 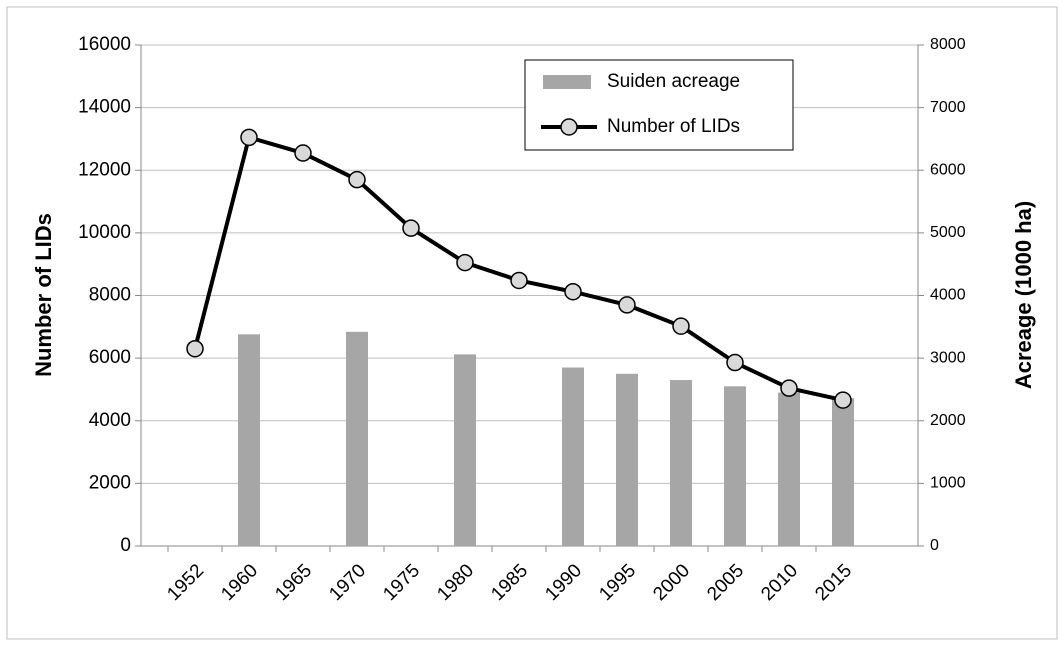 I want to click on legend-label: Suiden acreage, so click(x=673, y=81).